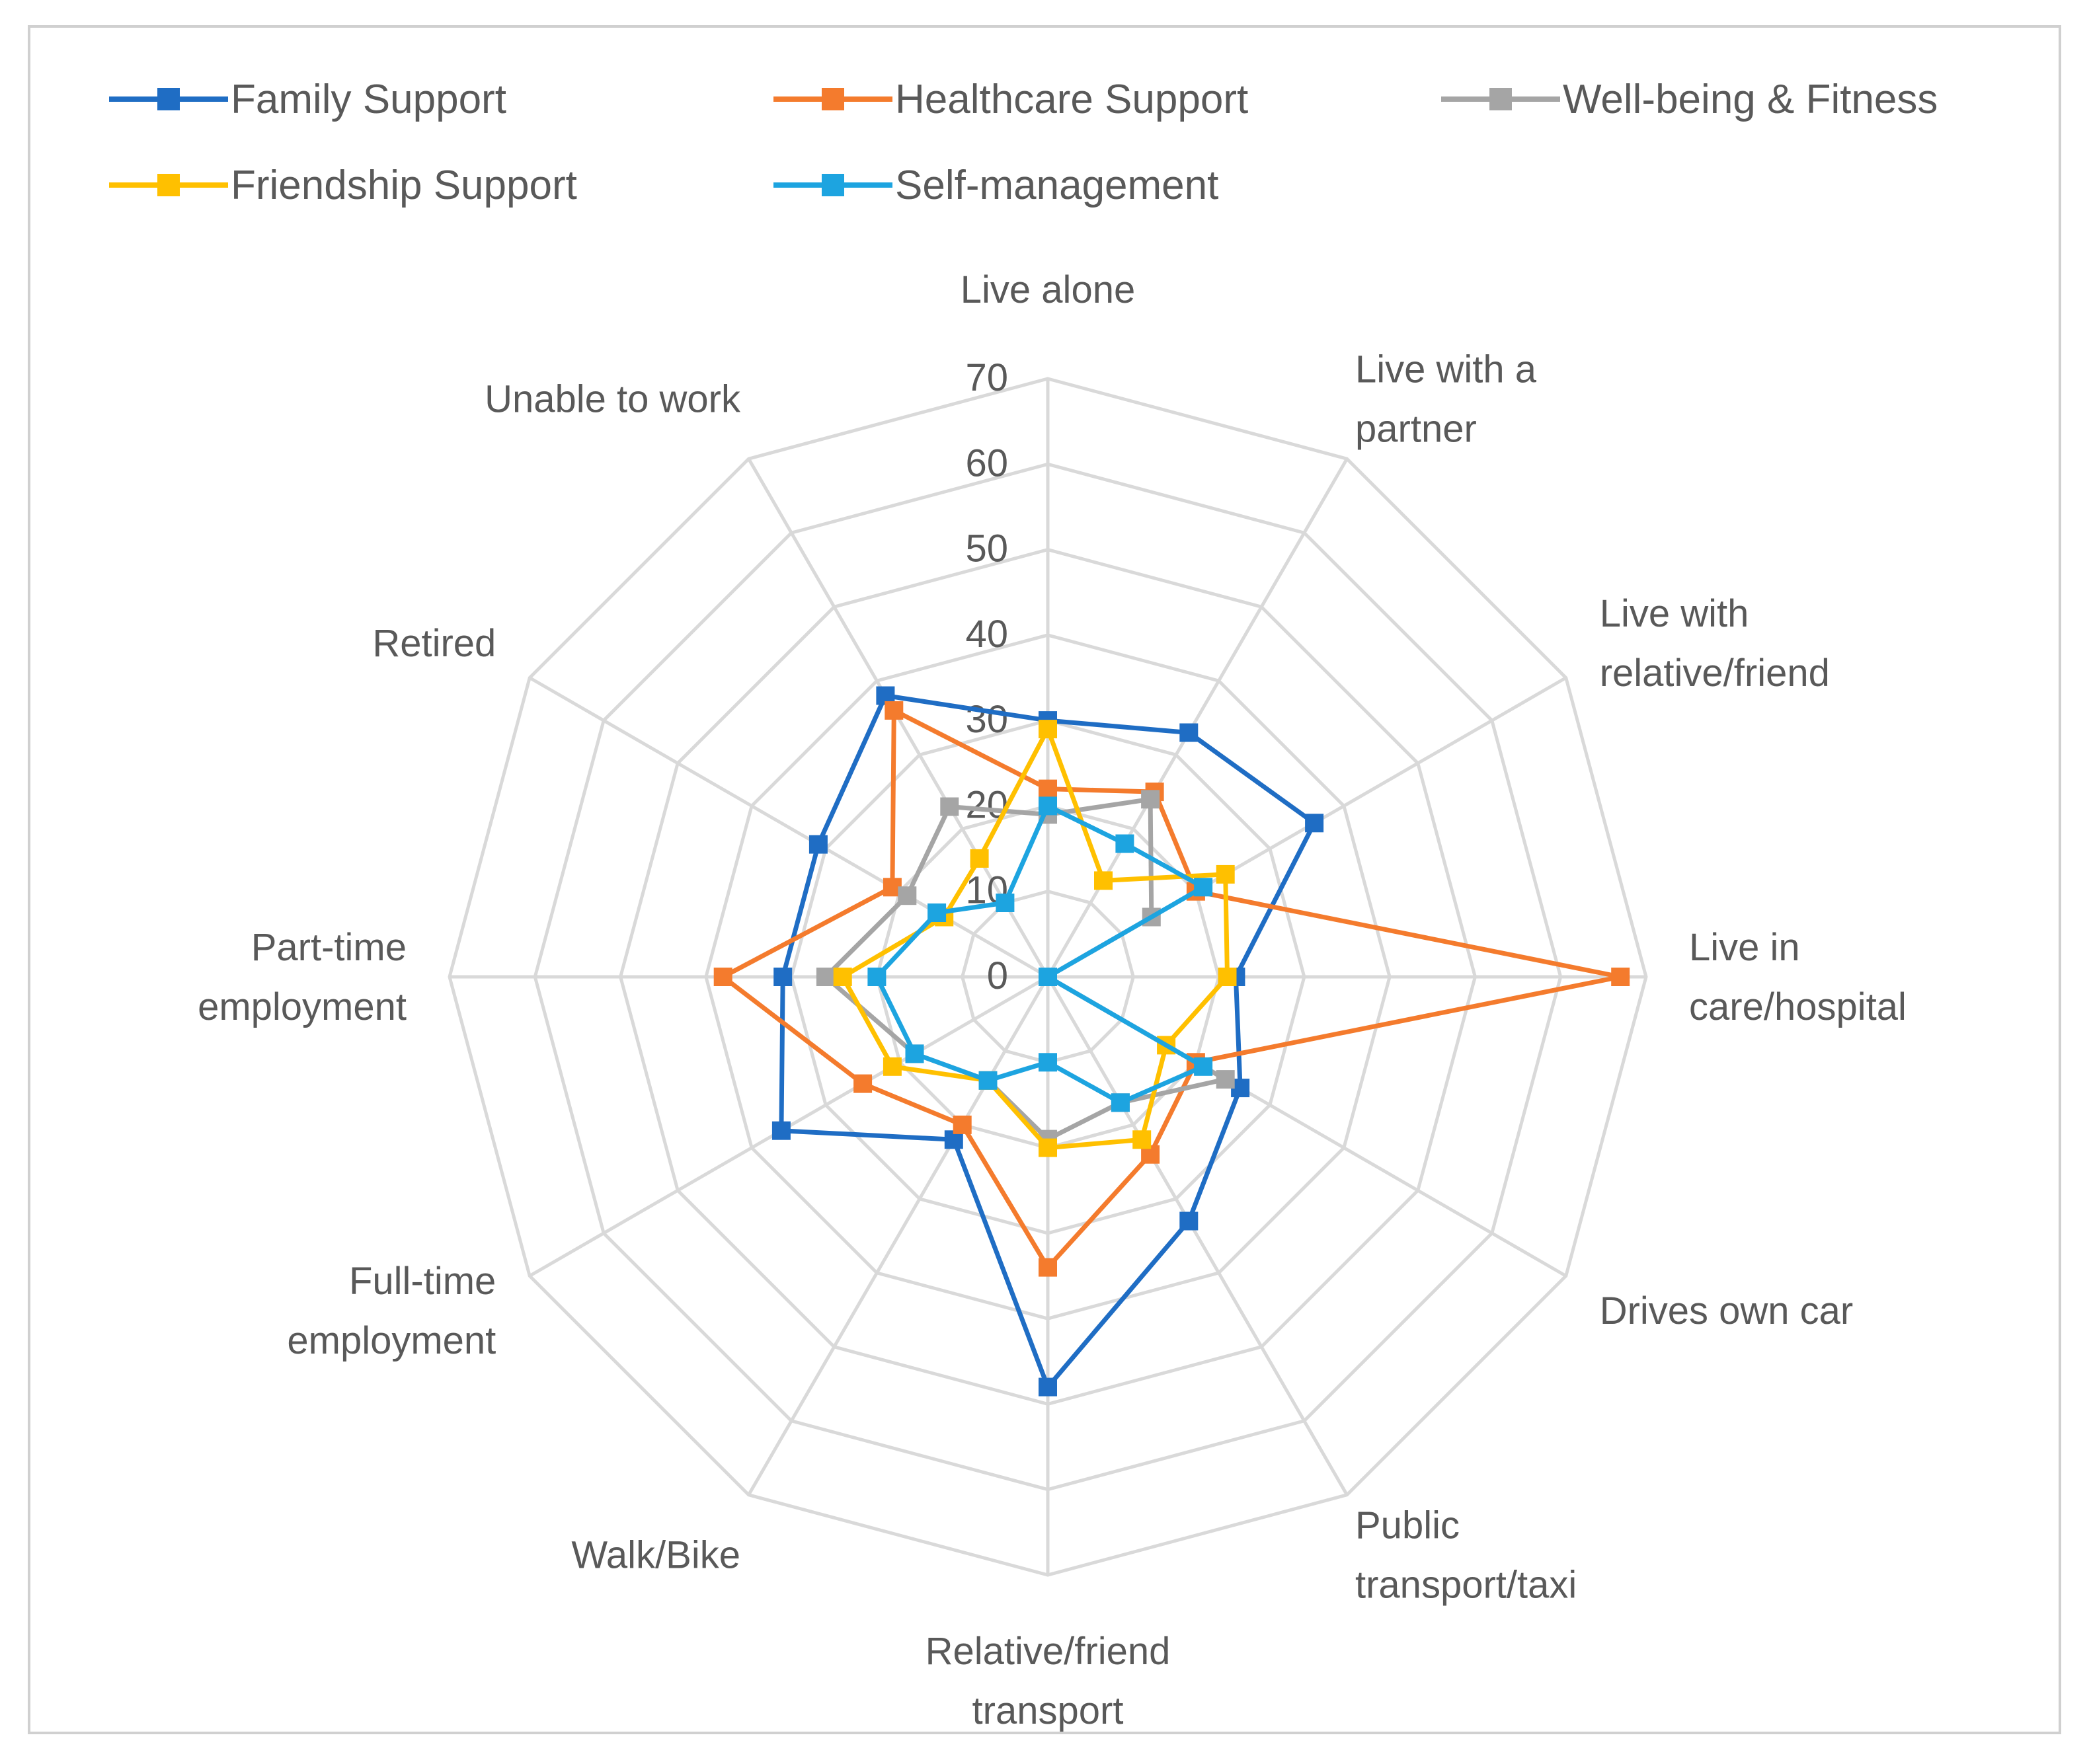 The width and height of the screenshot is (2089, 1764). I want to click on category-label: Walk/Bike, so click(655, 1555).